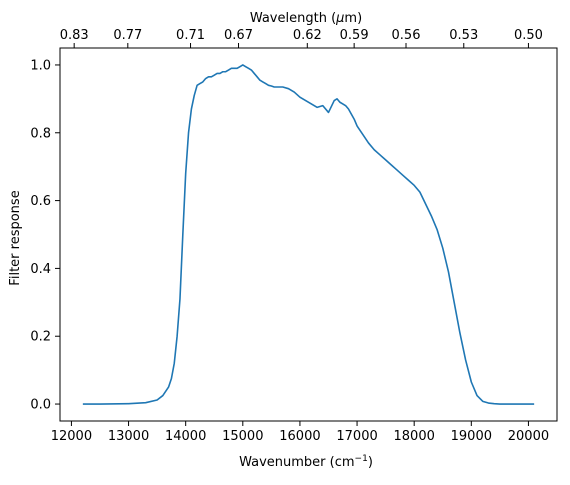 The image size is (570, 485). Describe the element at coordinates (361, 459) in the screenshot. I see `x-axis-label-exponent: −1` at that location.